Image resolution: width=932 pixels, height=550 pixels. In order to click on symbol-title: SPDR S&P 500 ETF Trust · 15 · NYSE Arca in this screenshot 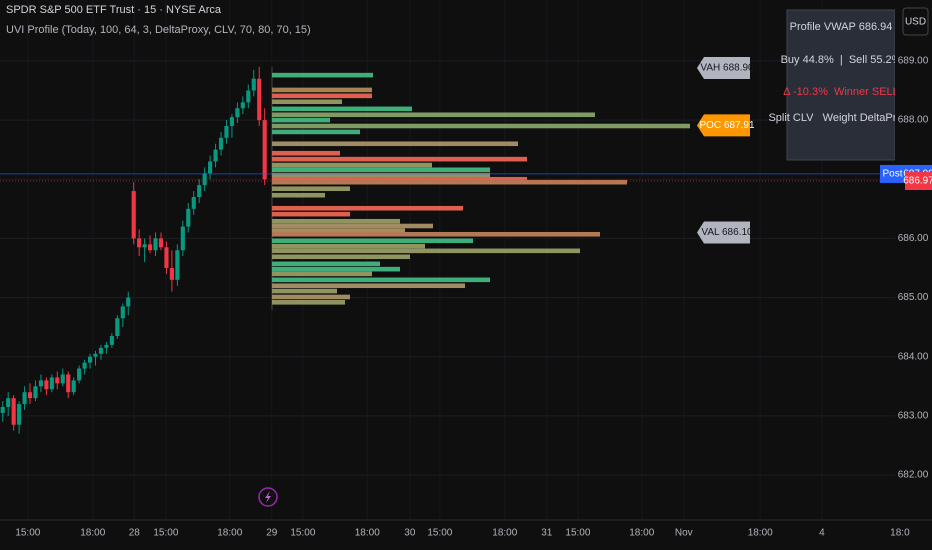, I will do `click(114, 10)`.